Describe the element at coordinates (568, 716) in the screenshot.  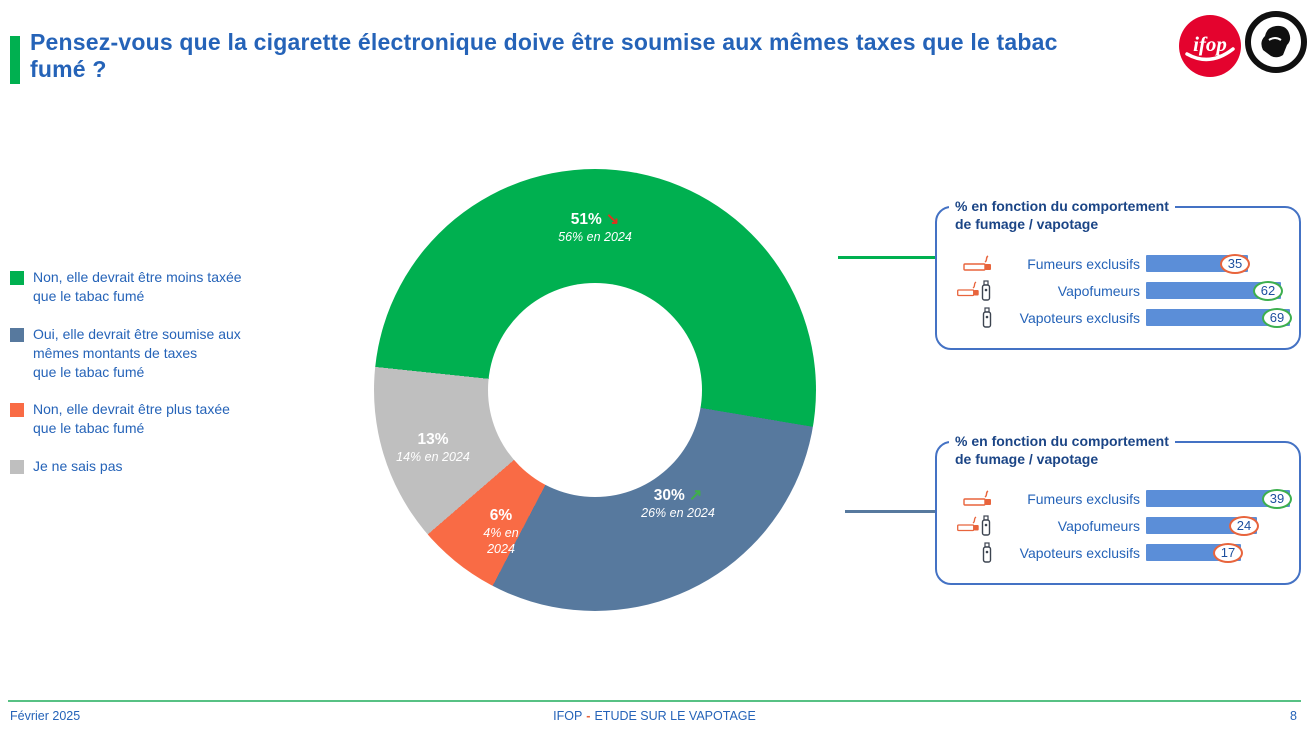
I see `footer-ifop: IFOP` at that location.